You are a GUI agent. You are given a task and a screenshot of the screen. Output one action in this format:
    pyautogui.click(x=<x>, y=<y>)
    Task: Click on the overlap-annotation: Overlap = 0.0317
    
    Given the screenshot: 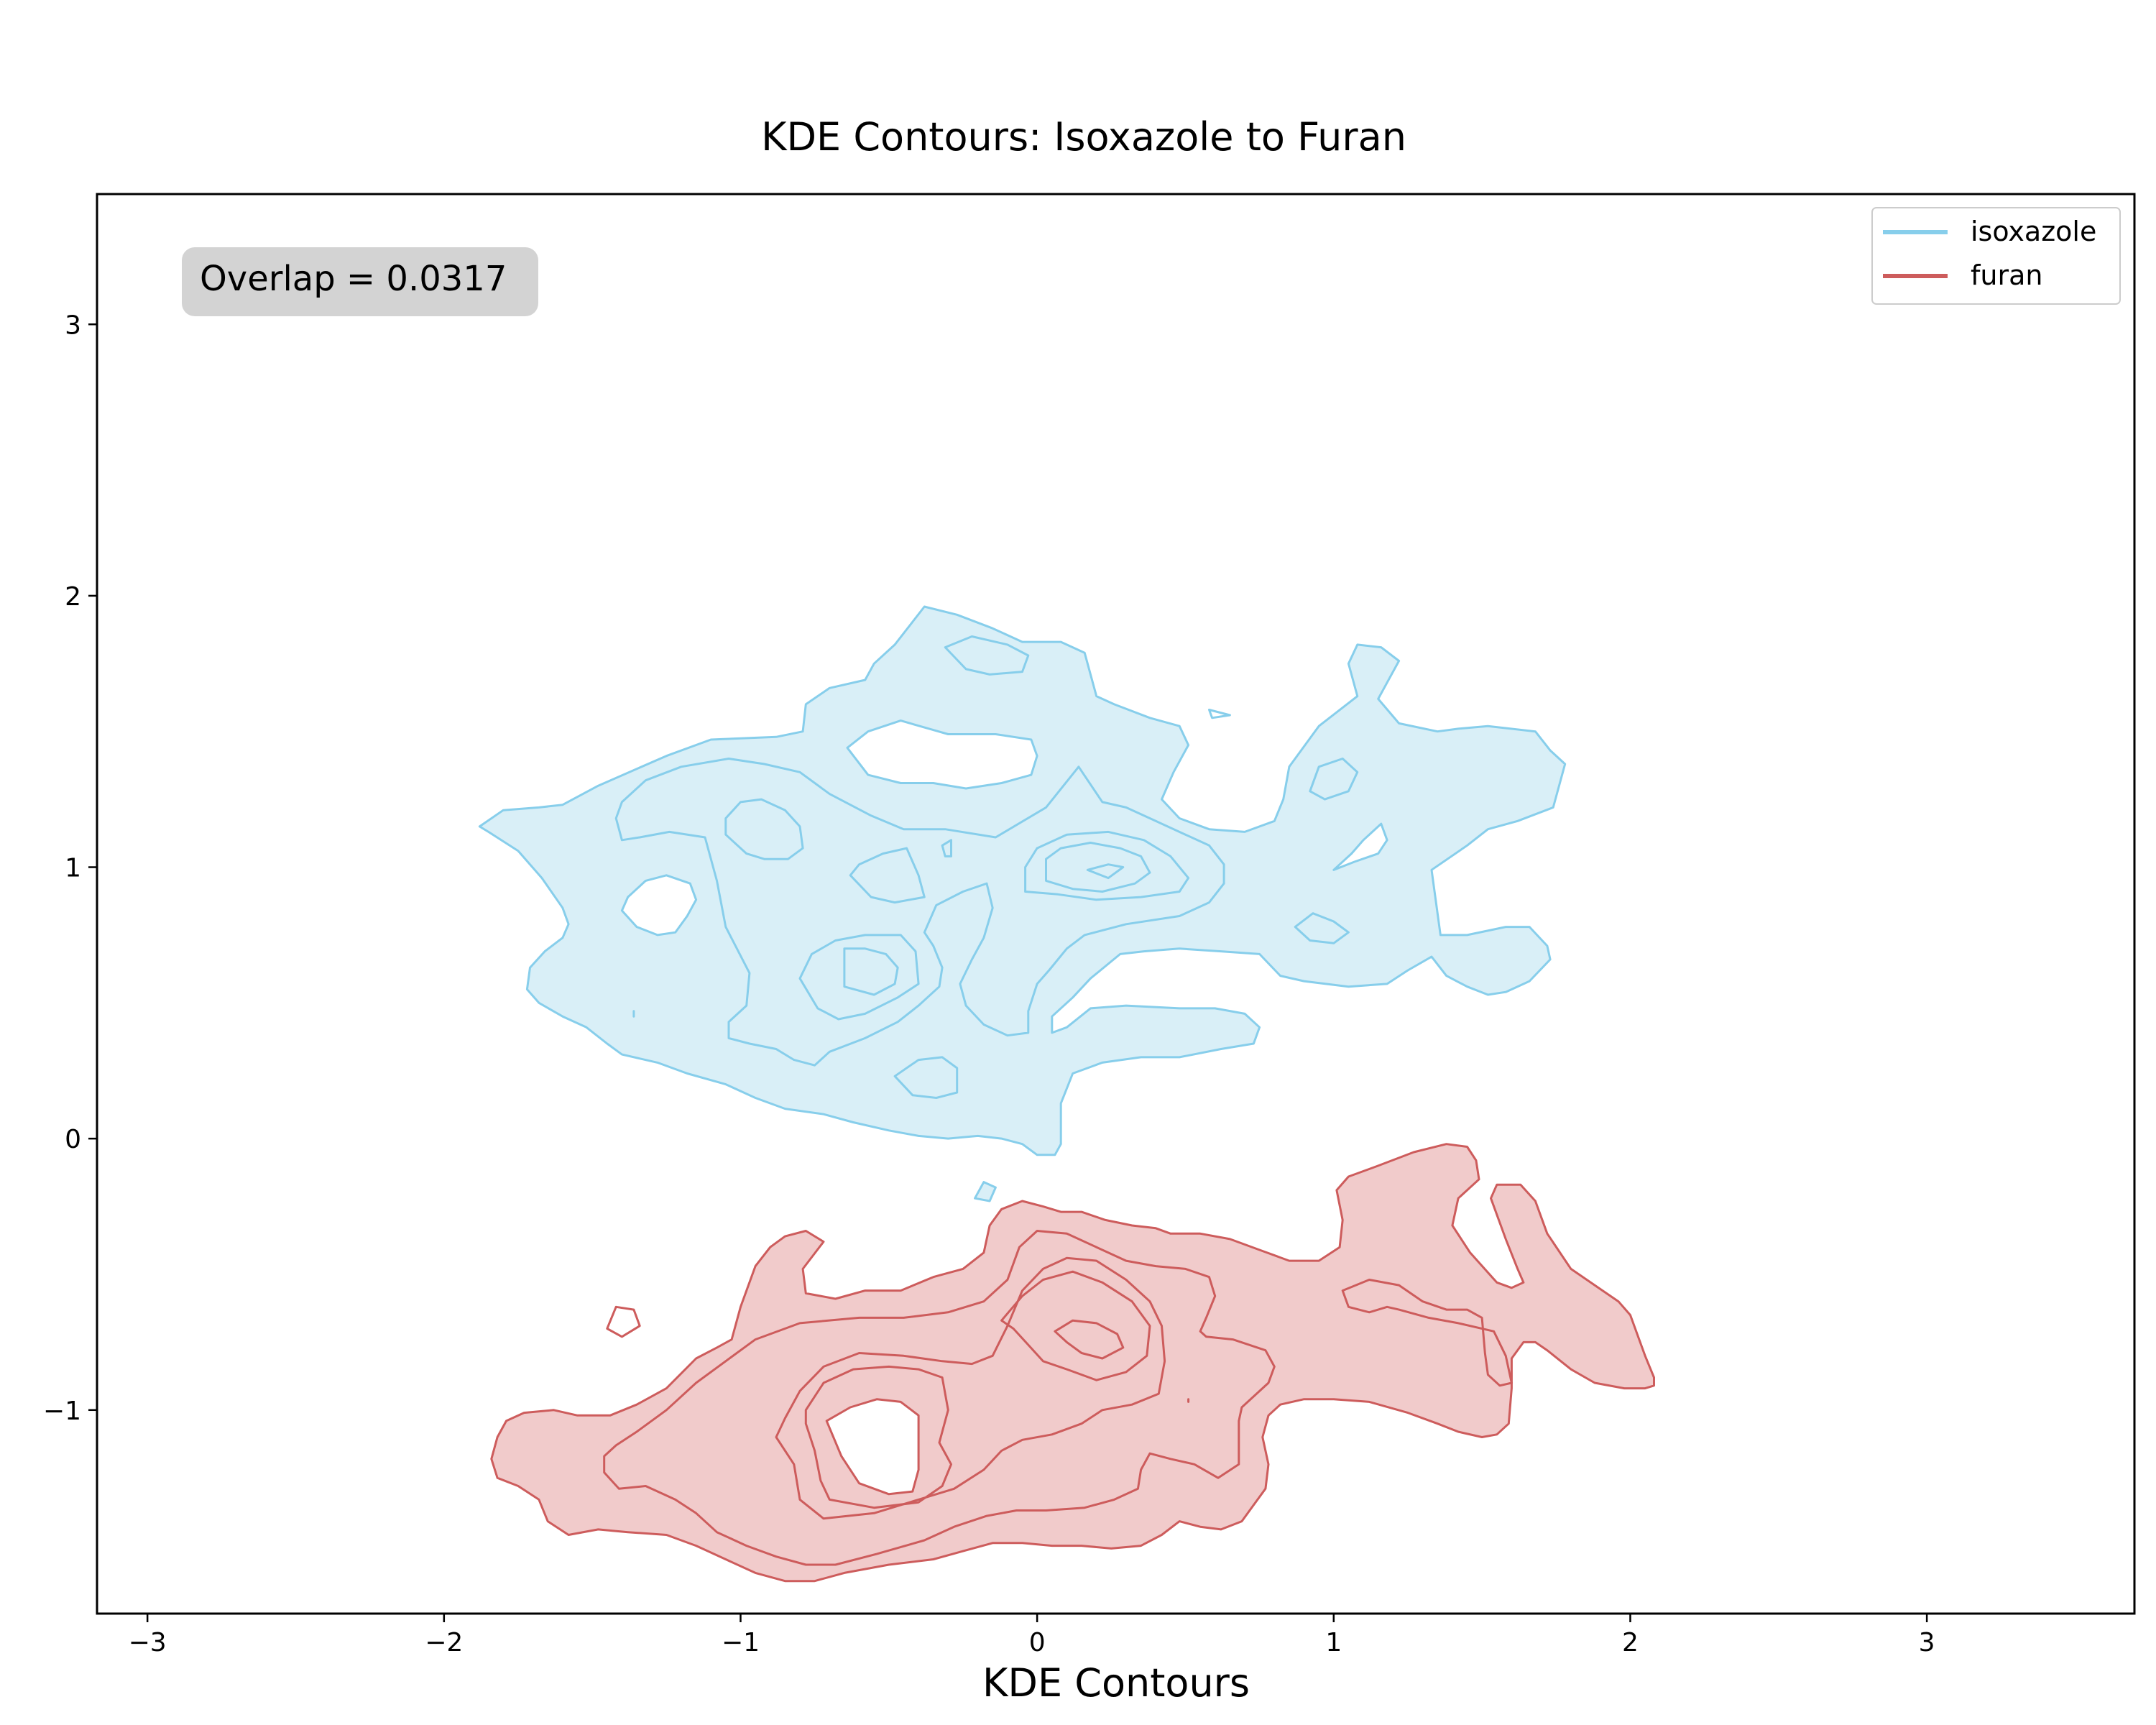 What is the action you would take?
    pyautogui.click(x=360, y=281)
    